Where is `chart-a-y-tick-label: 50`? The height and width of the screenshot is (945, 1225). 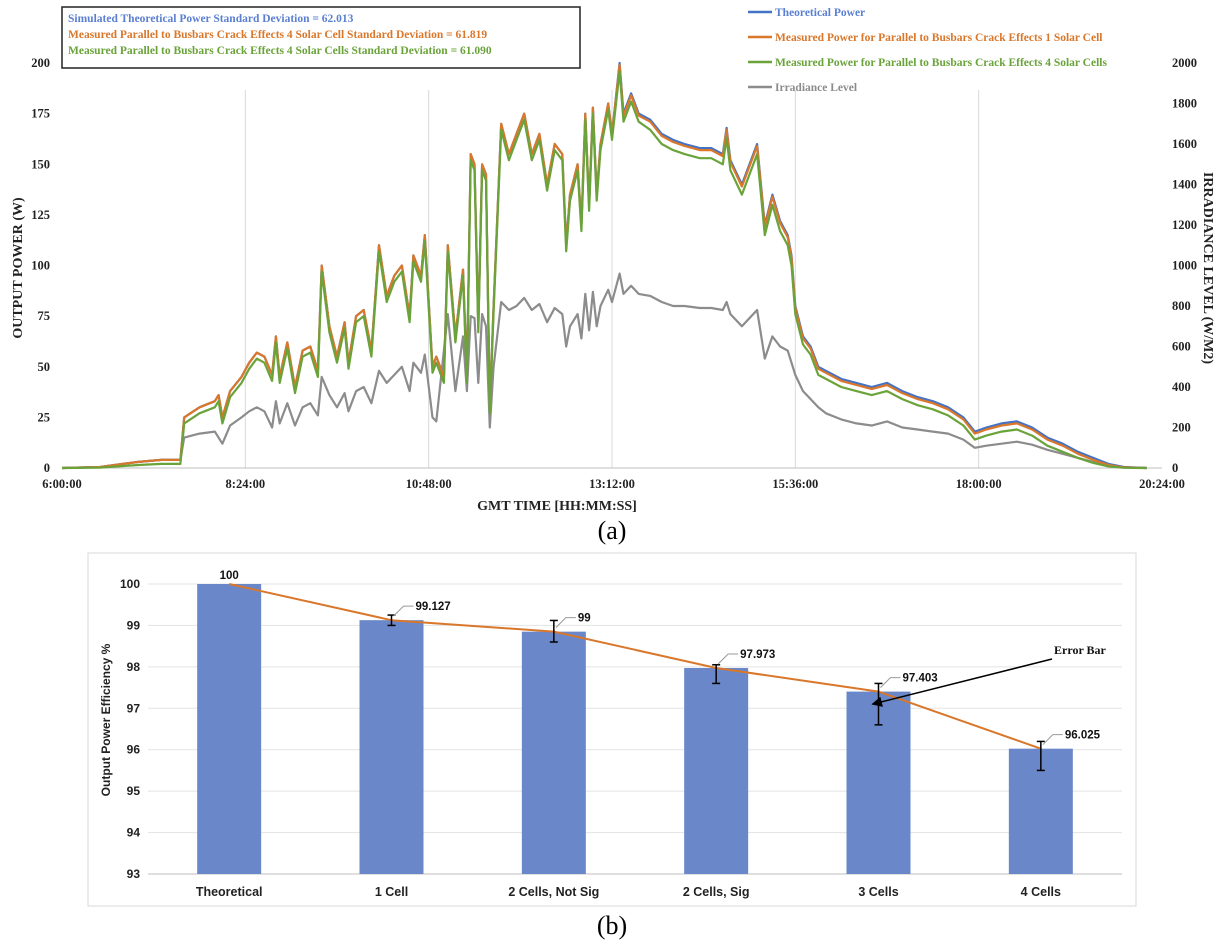
chart-a-y-tick-label: 50 is located at coordinates (44, 367).